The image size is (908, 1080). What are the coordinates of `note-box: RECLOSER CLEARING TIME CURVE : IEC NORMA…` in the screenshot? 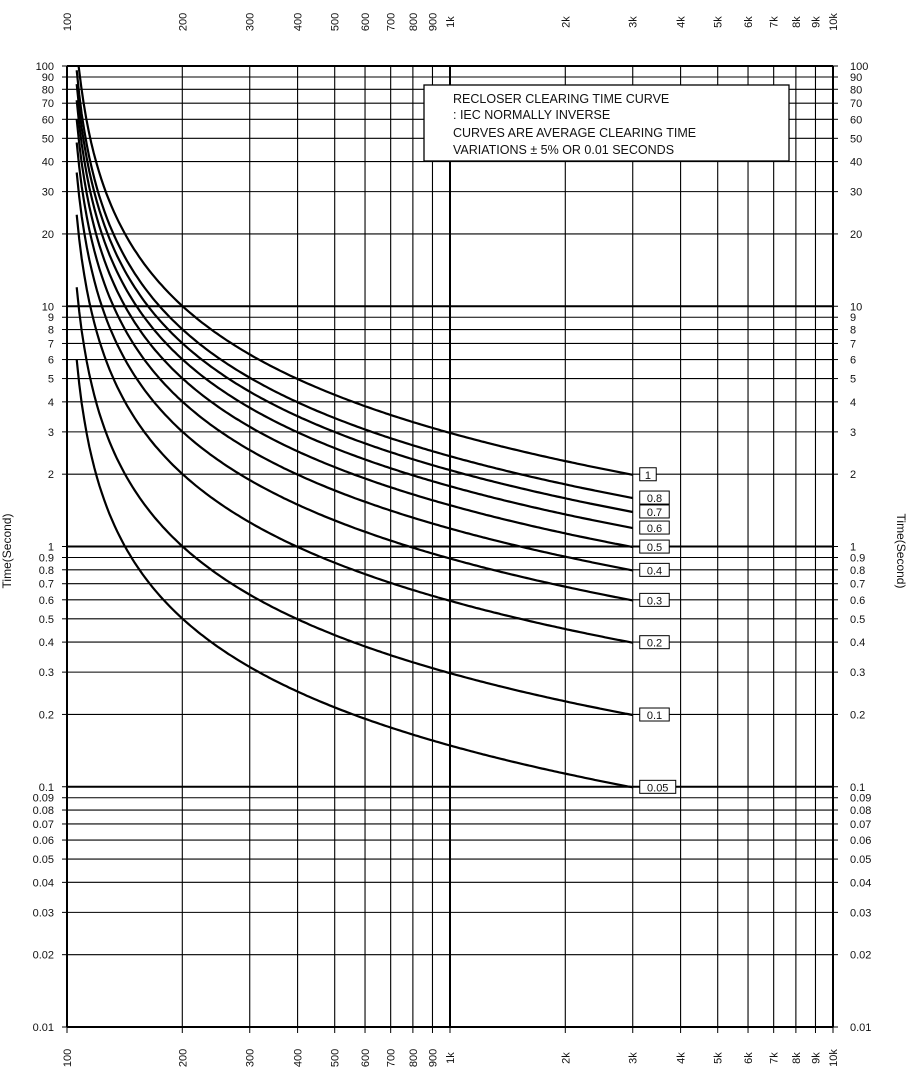 It's located at (606, 123).